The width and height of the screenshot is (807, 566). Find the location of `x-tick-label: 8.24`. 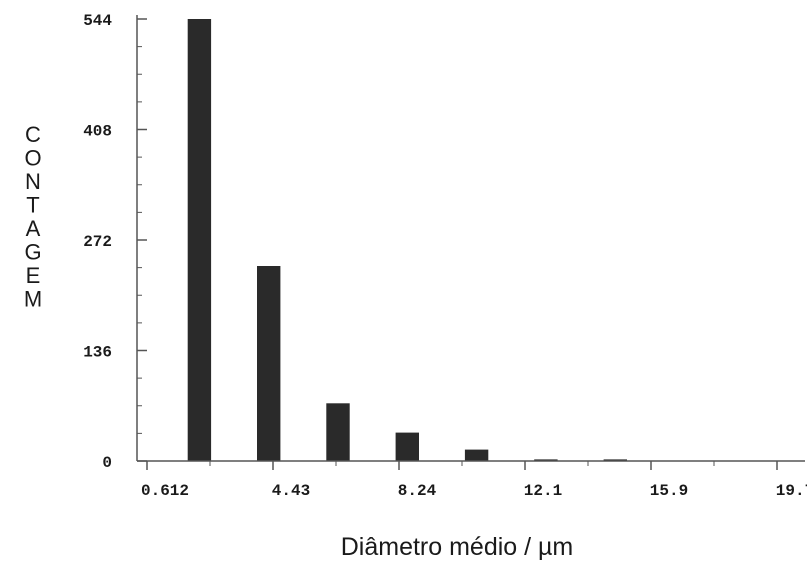

x-tick-label: 8.24 is located at coordinates (417, 491).